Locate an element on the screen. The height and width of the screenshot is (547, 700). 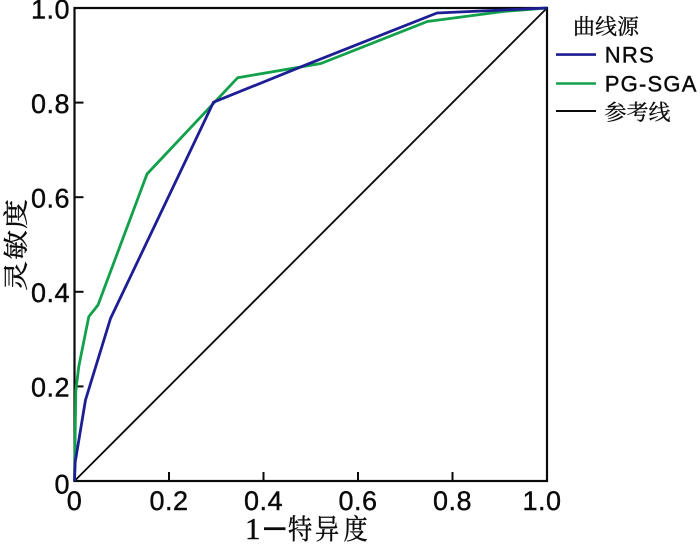
svg-text: PG-SGA is located at coordinates (651, 83).